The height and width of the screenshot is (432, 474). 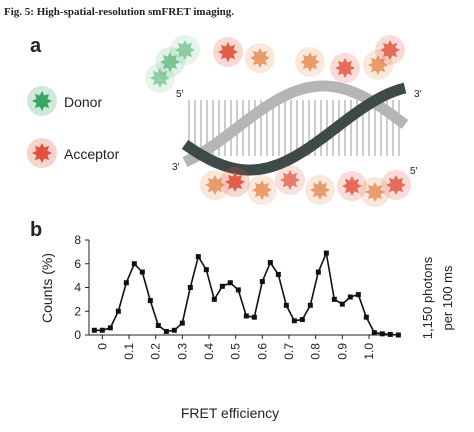 I want to click on dna-strand, so click(x=294, y=129).